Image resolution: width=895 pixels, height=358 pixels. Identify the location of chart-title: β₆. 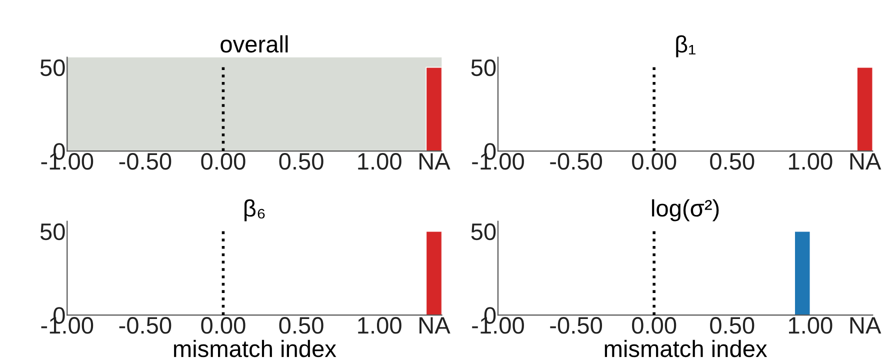
(254, 210).